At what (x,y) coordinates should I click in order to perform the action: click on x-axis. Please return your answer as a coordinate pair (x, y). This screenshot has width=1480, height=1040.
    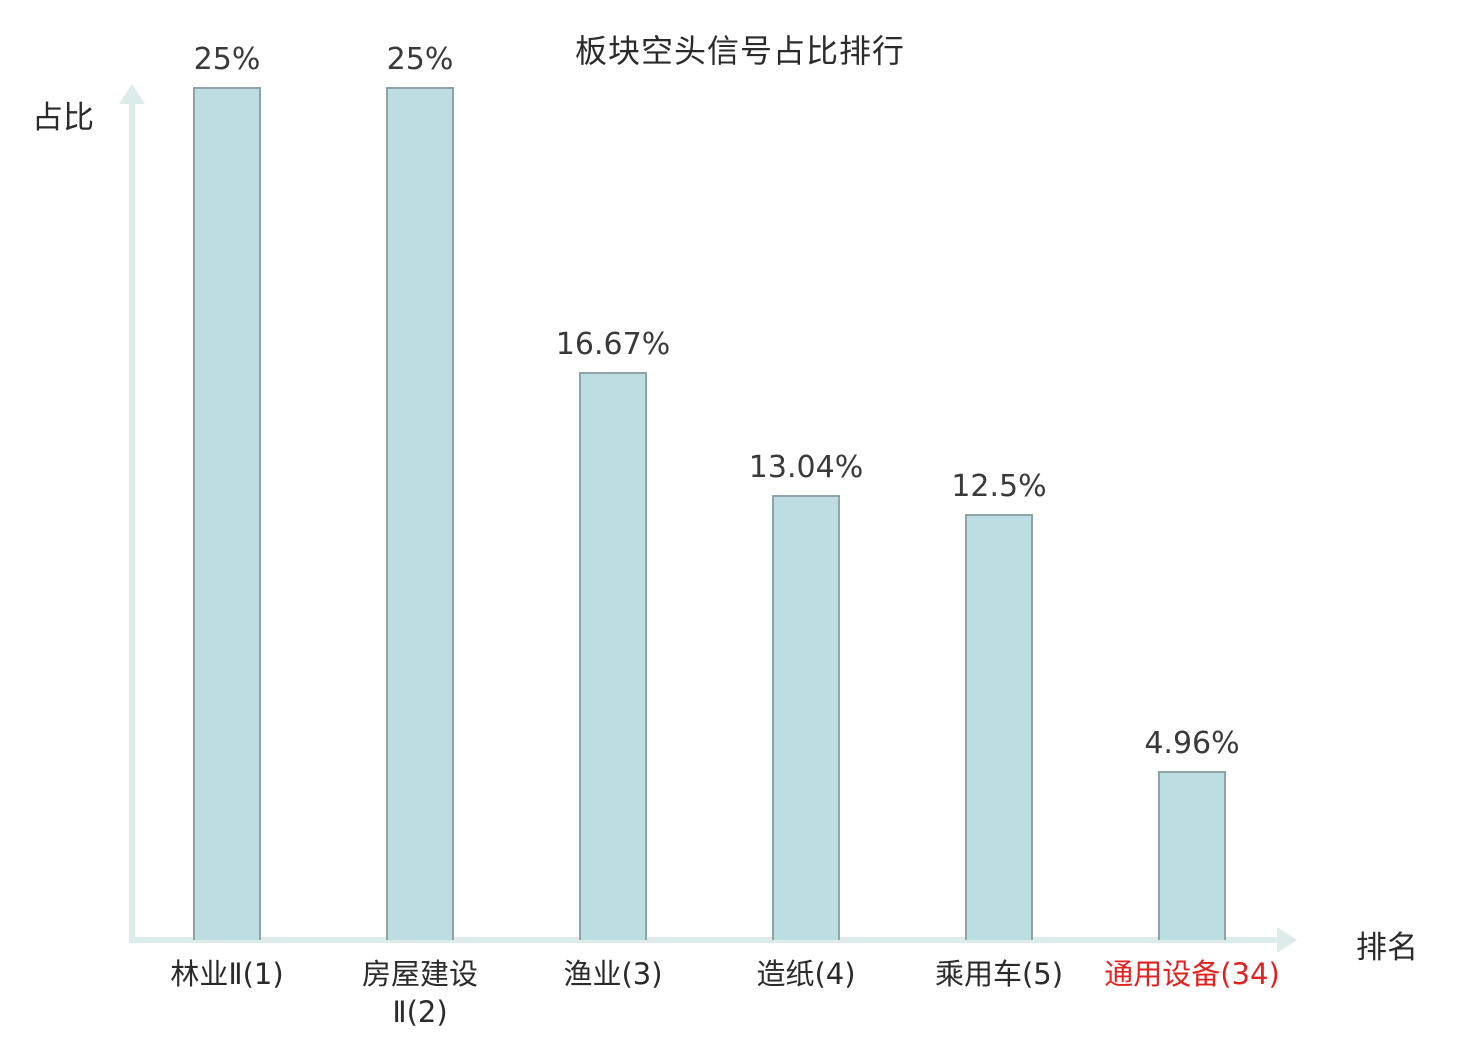
    Looking at the image, I should click on (704, 940).